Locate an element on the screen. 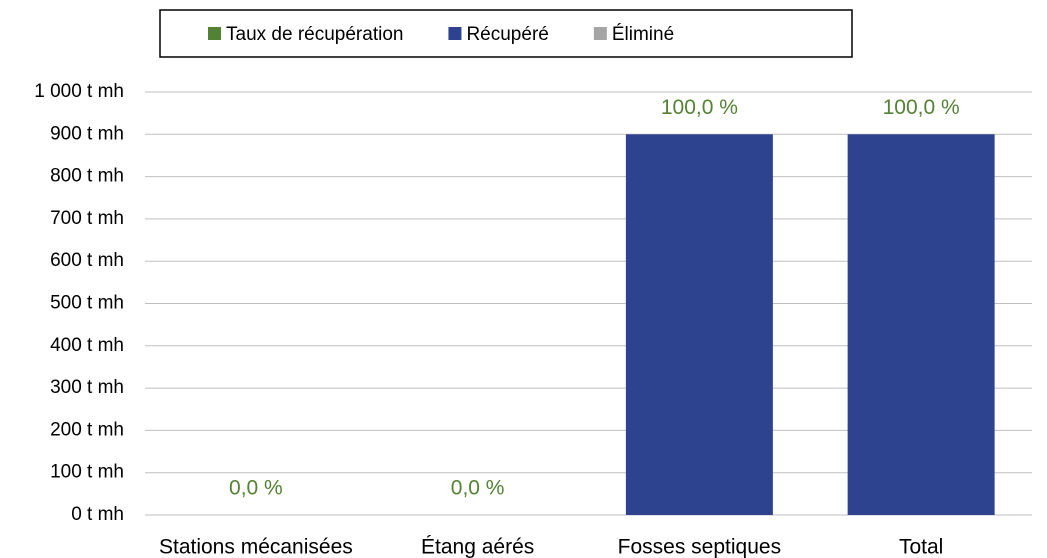  y-tick-label: 800 t mh is located at coordinates (87, 176).